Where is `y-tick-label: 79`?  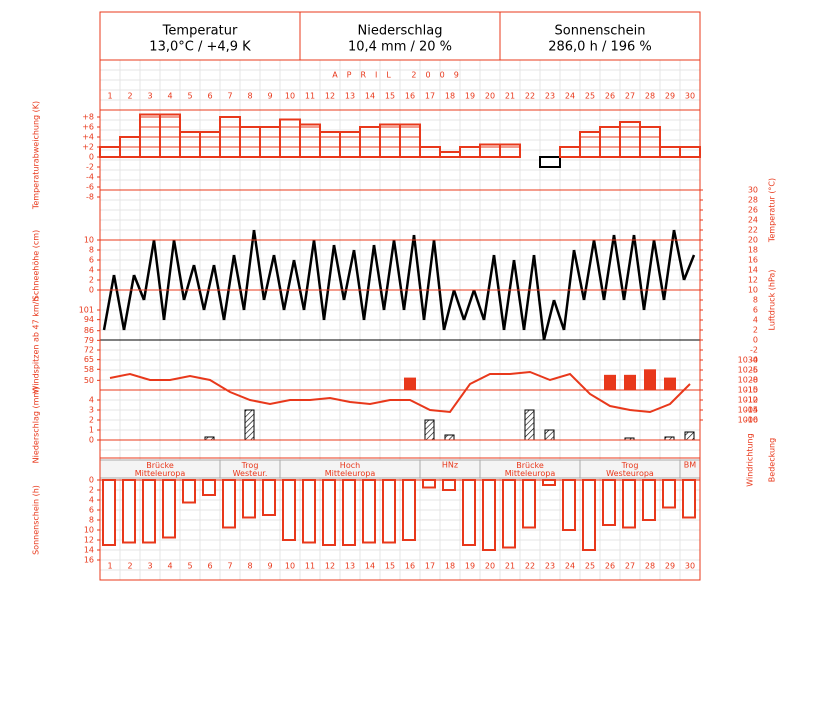 y-tick-label: 79 is located at coordinates (89, 340).